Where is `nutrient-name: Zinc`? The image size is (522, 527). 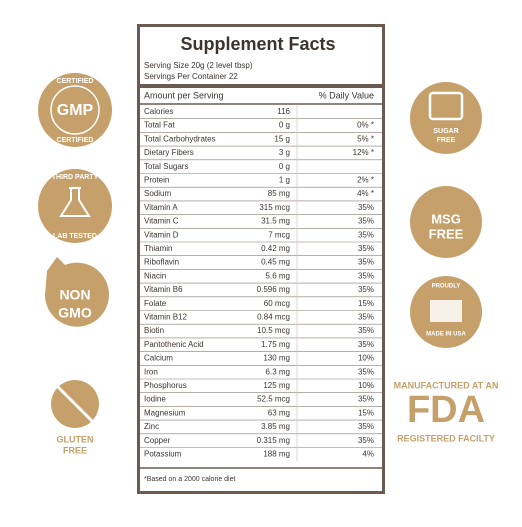
nutrient-name: Zinc is located at coordinates (151, 426).